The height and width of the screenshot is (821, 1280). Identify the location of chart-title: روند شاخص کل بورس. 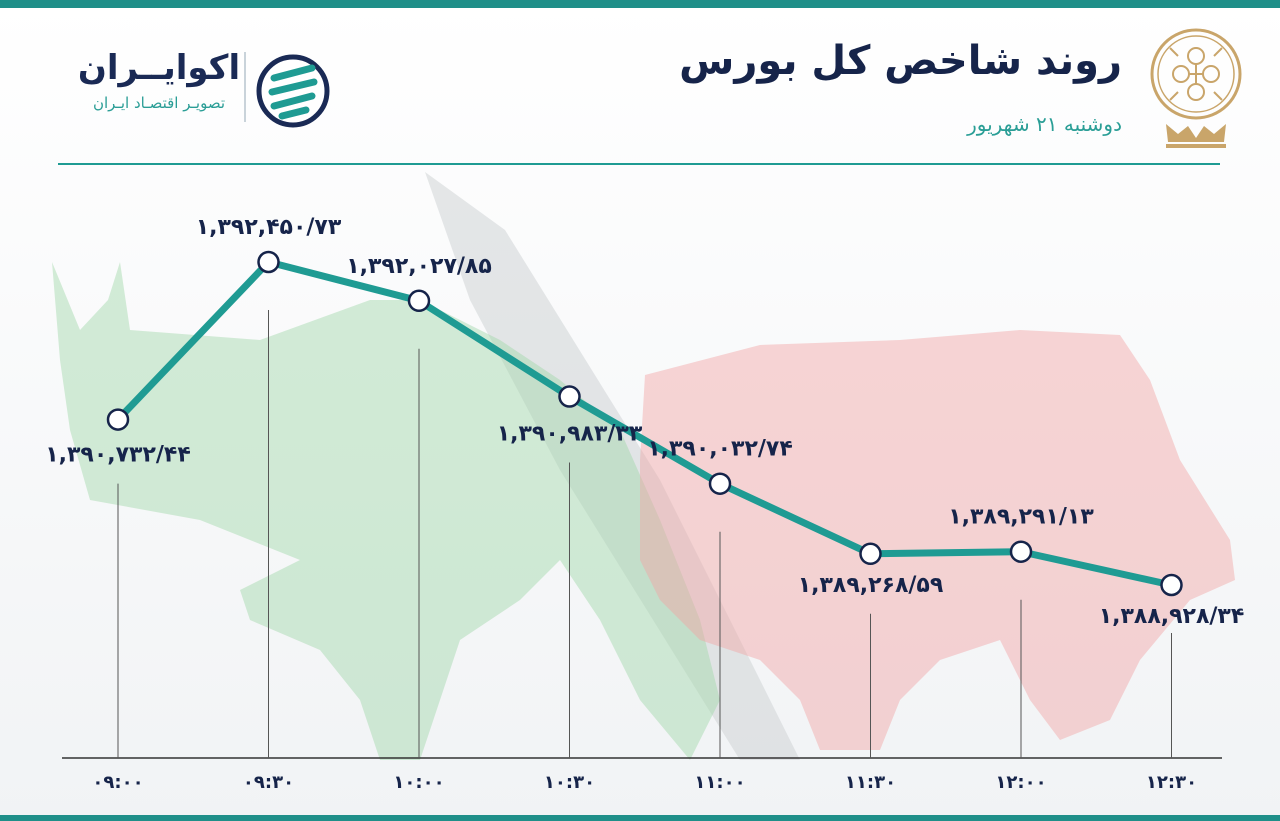
(900, 61).